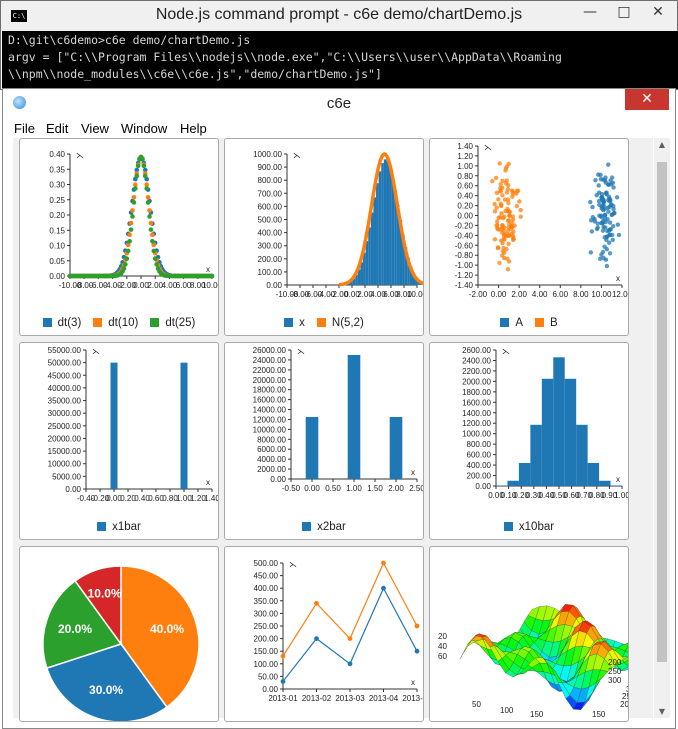 The height and width of the screenshot is (729, 678). Describe the element at coordinates (208, 482) in the screenshot. I see `axis-x-marker-icon: x` at that location.